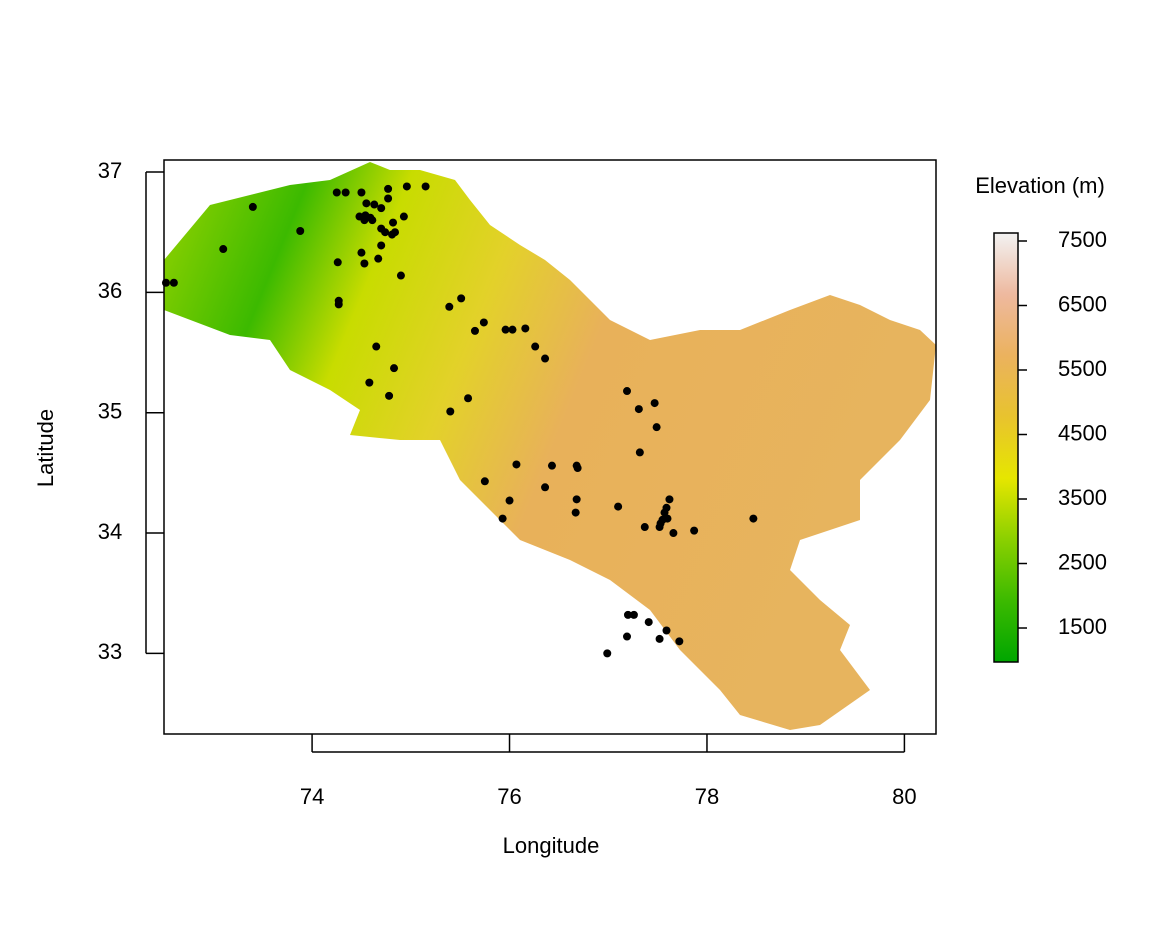  Describe the element at coordinates (509, 796) in the screenshot. I see `x-tick-label: 76` at that location.